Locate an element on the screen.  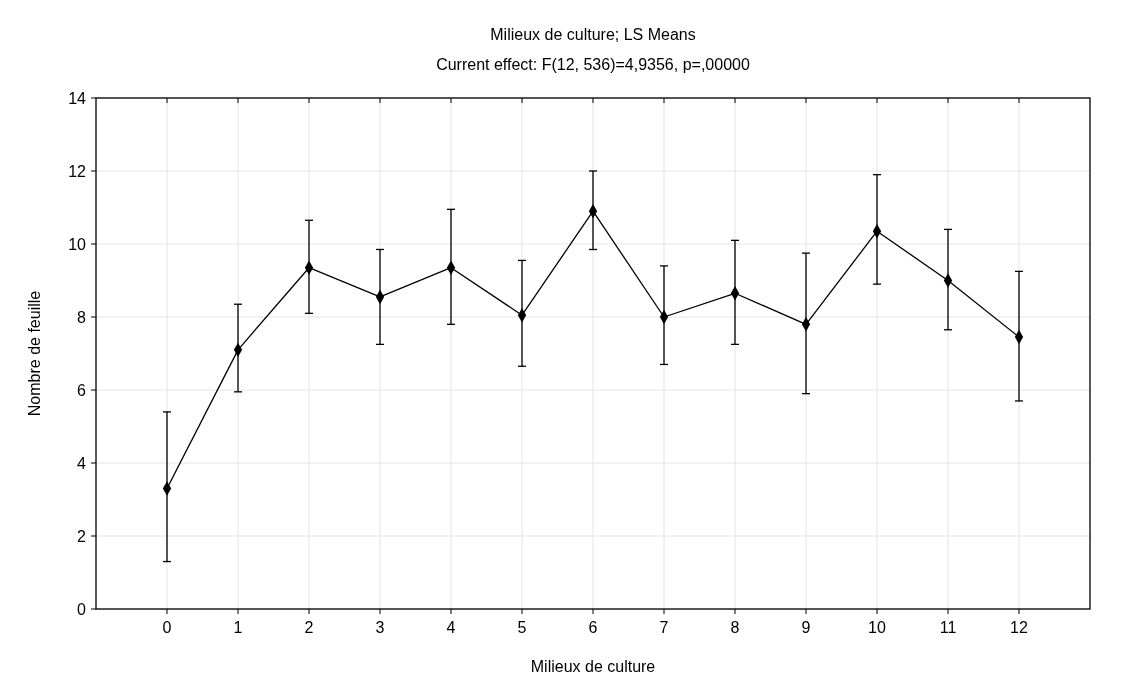
y-tick-label: 4 is located at coordinates (82, 463).